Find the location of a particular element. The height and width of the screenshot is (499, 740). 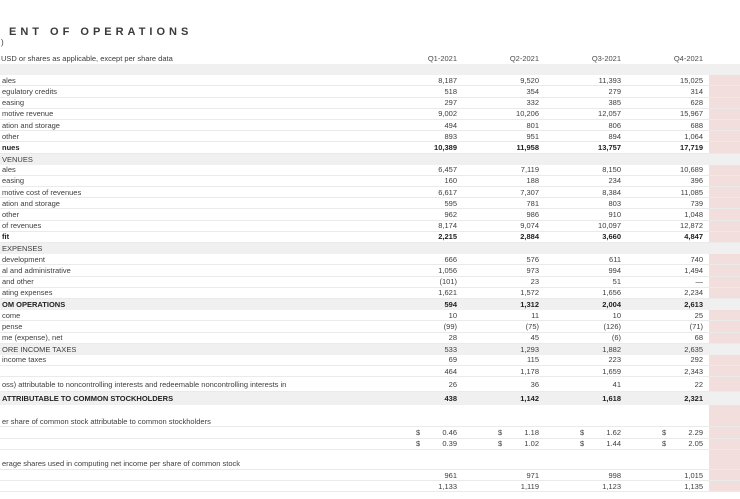

value-cell: 1,133 is located at coordinates (416, 486).